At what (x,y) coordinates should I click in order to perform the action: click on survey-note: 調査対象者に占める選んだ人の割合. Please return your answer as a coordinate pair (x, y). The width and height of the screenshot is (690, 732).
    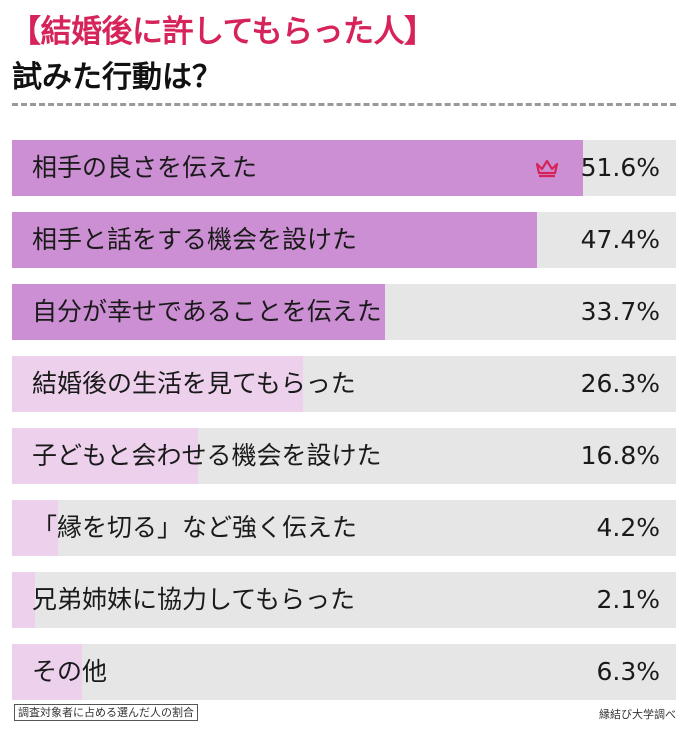
    Looking at the image, I should click on (106, 712).